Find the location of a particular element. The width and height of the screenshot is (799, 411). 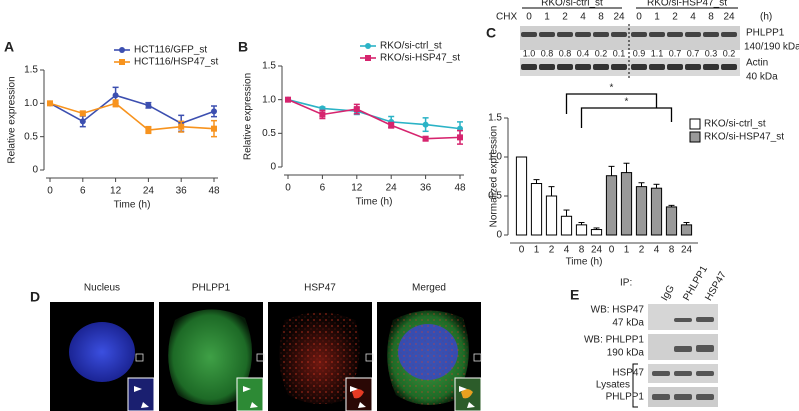

row-size: 47 kDa is located at coordinates (628, 323).